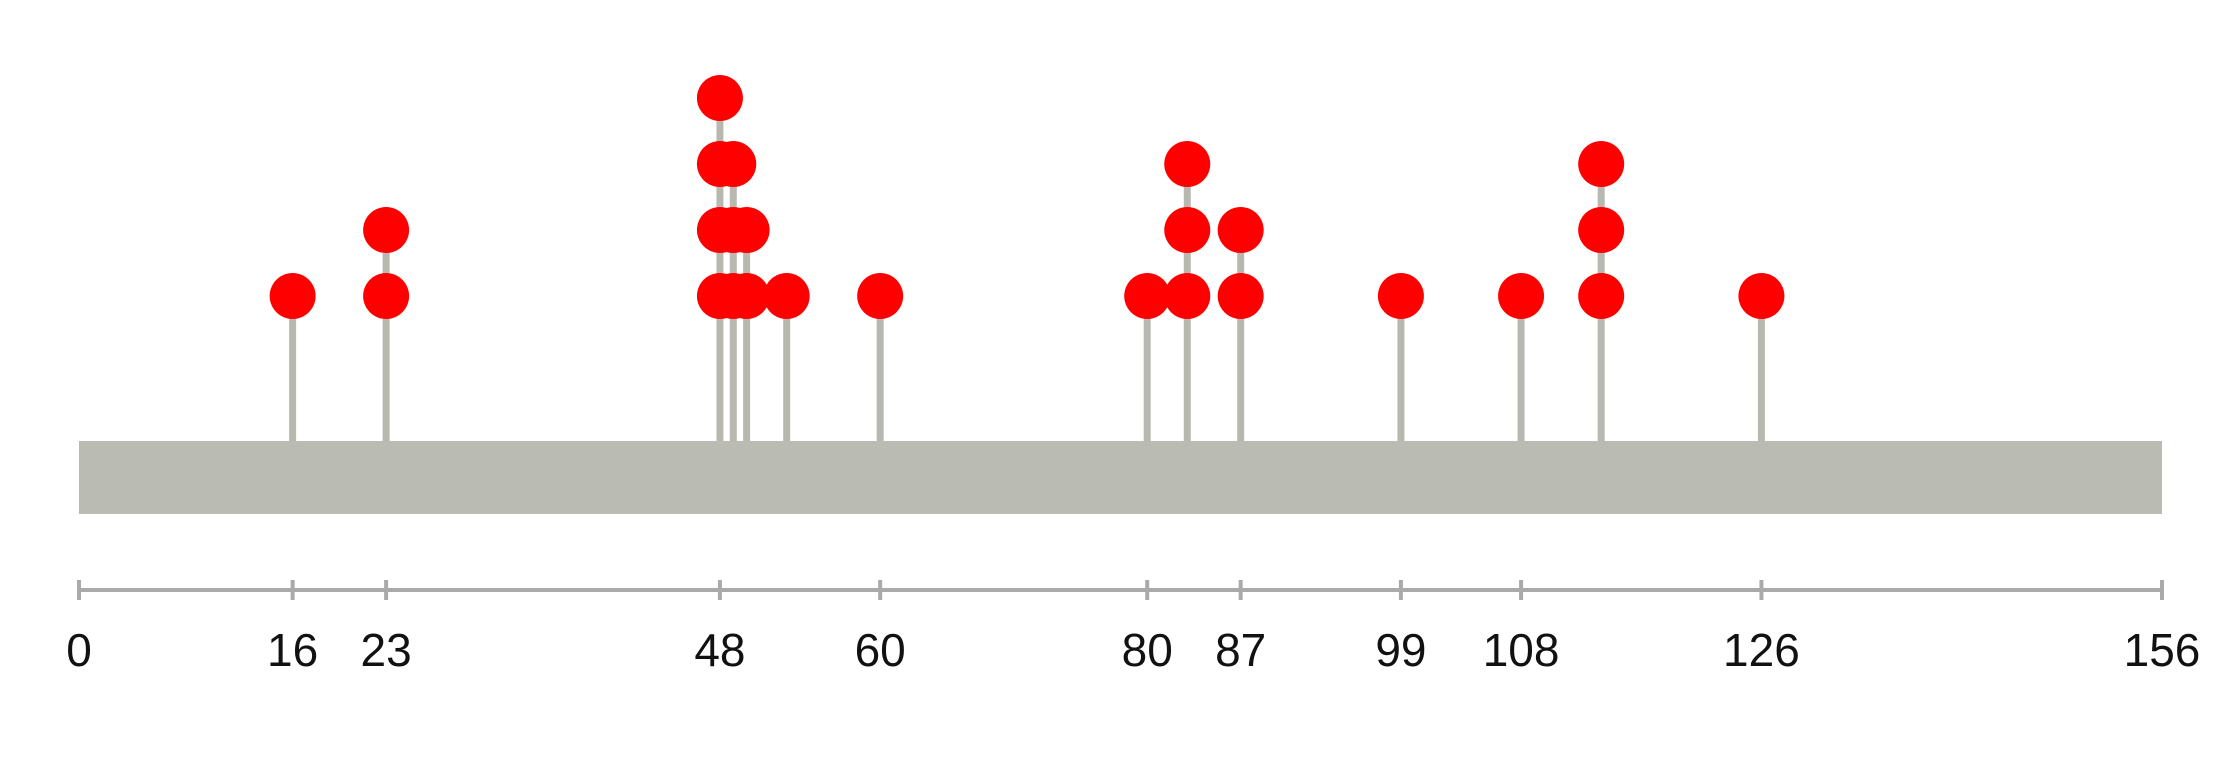  What do you see at coordinates (719, 650) in the screenshot?
I see `x-tick-label: 48` at bounding box center [719, 650].